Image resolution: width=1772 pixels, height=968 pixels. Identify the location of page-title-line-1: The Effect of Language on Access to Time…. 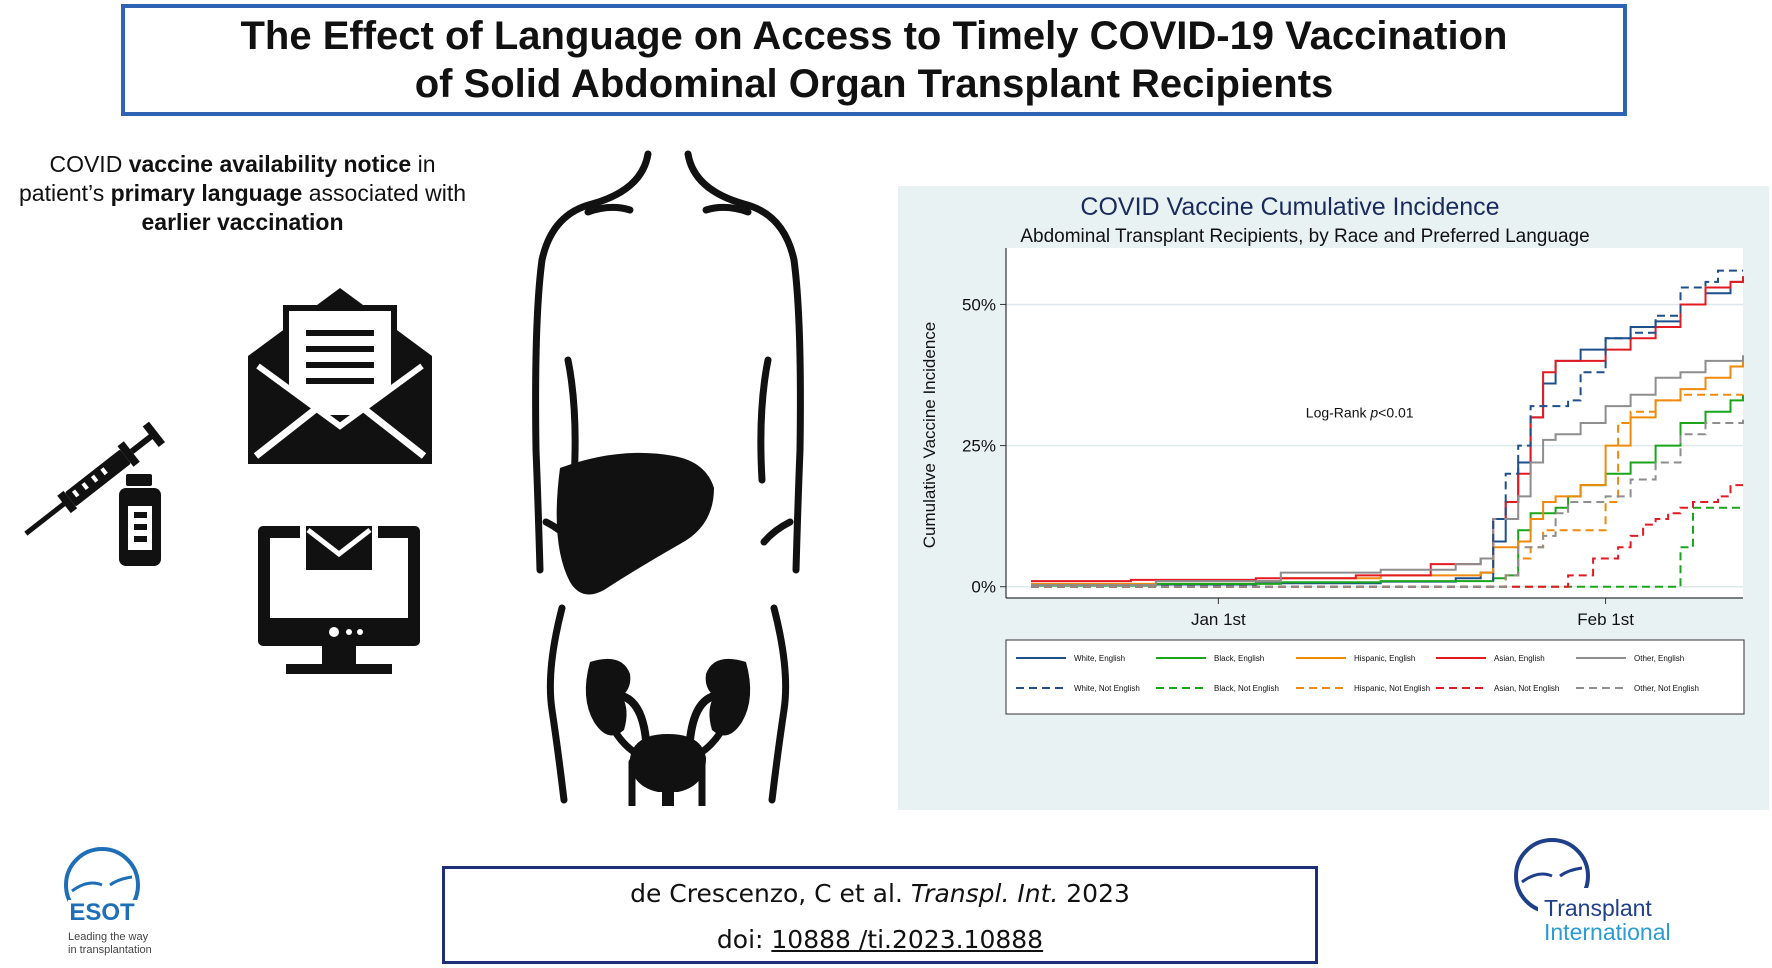
(874, 36).